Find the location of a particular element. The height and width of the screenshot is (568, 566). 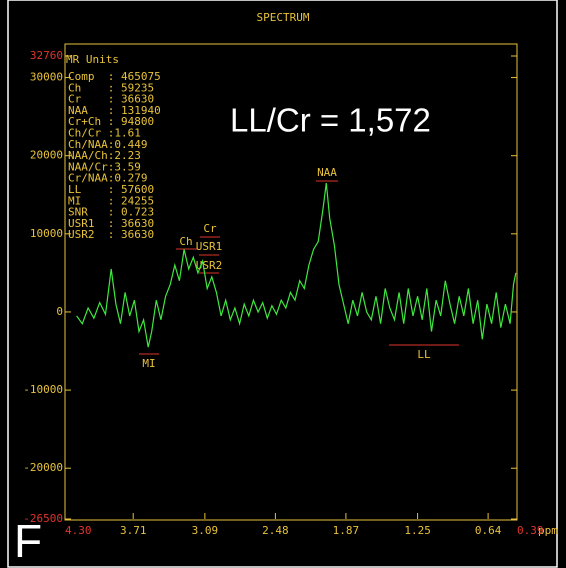

metric-line: NAA/Cr:3.59 is located at coordinates (104, 166).